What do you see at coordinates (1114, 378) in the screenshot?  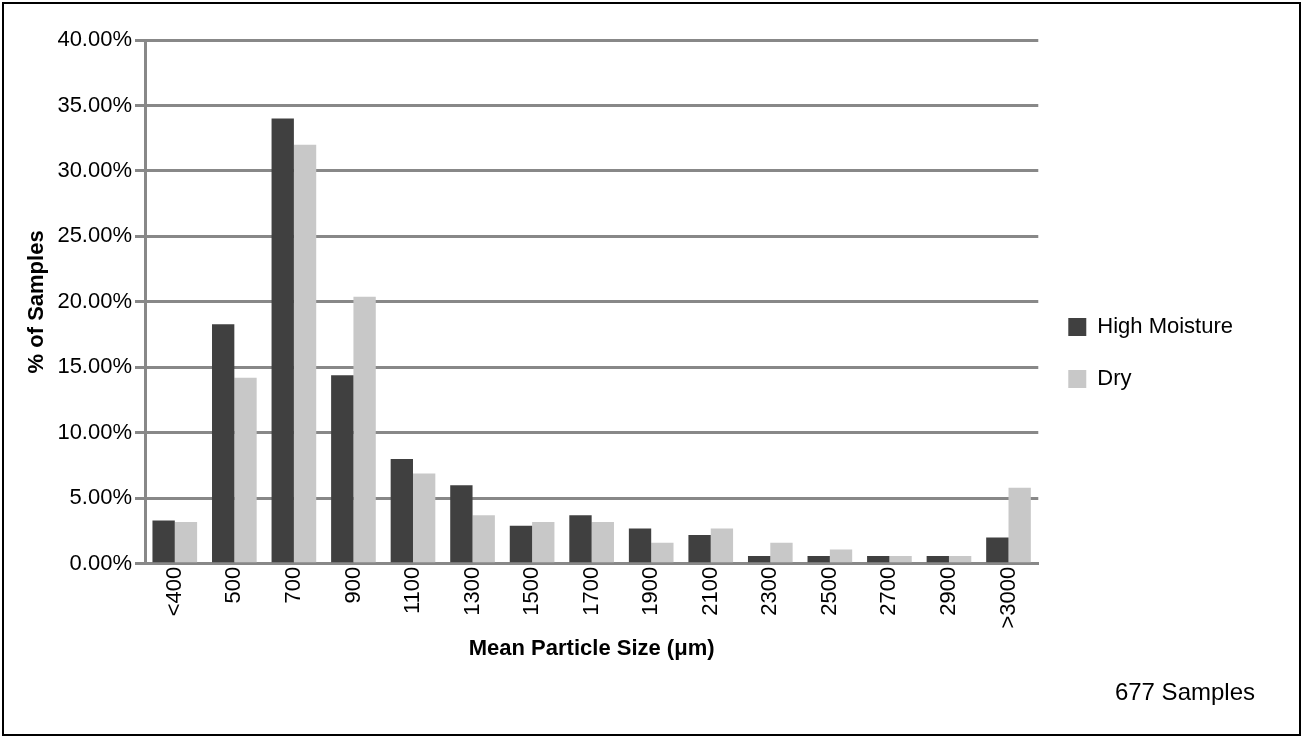 I see `legend-label: Dry` at bounding box center [1114, 378].